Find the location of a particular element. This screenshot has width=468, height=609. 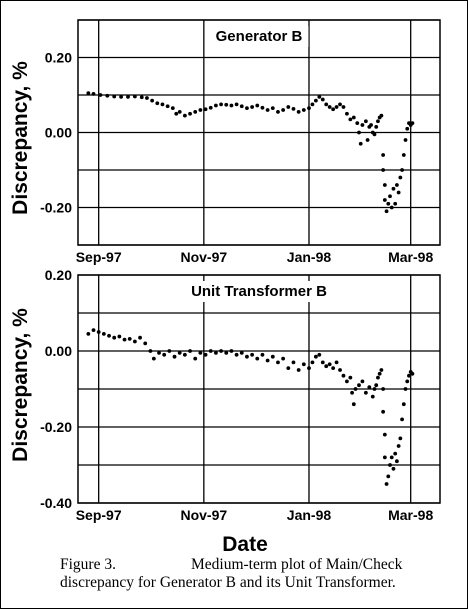

y-axis-label-top: Discrepancy, % is located at coordinates (20, 138).